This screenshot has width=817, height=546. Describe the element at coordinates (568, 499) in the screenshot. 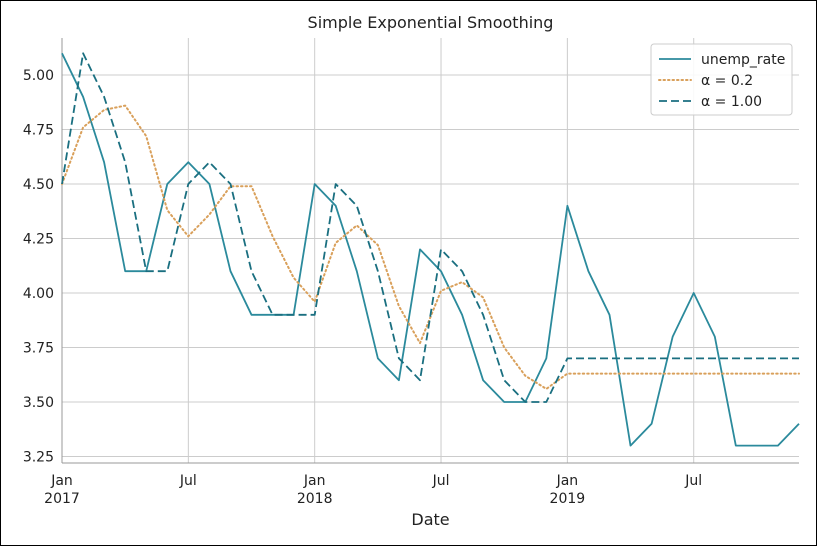

I see `x-tick-year-label: 2019` at that location.